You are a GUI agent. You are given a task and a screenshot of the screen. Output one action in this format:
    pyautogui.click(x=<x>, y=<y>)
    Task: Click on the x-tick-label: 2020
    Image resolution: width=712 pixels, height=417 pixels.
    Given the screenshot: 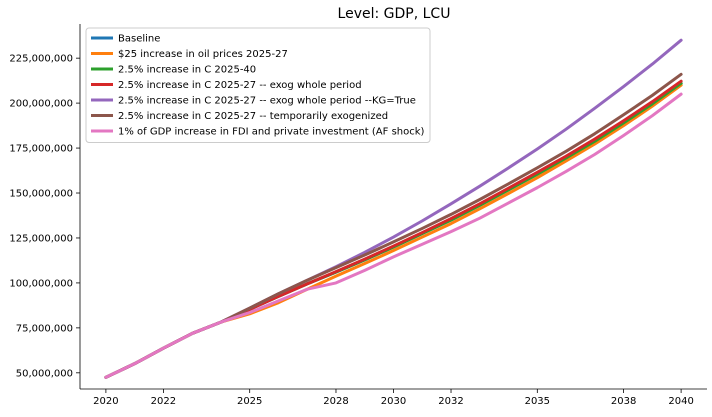 What is the action you would take?
    pyautogui.click(x=105, y=401)
    